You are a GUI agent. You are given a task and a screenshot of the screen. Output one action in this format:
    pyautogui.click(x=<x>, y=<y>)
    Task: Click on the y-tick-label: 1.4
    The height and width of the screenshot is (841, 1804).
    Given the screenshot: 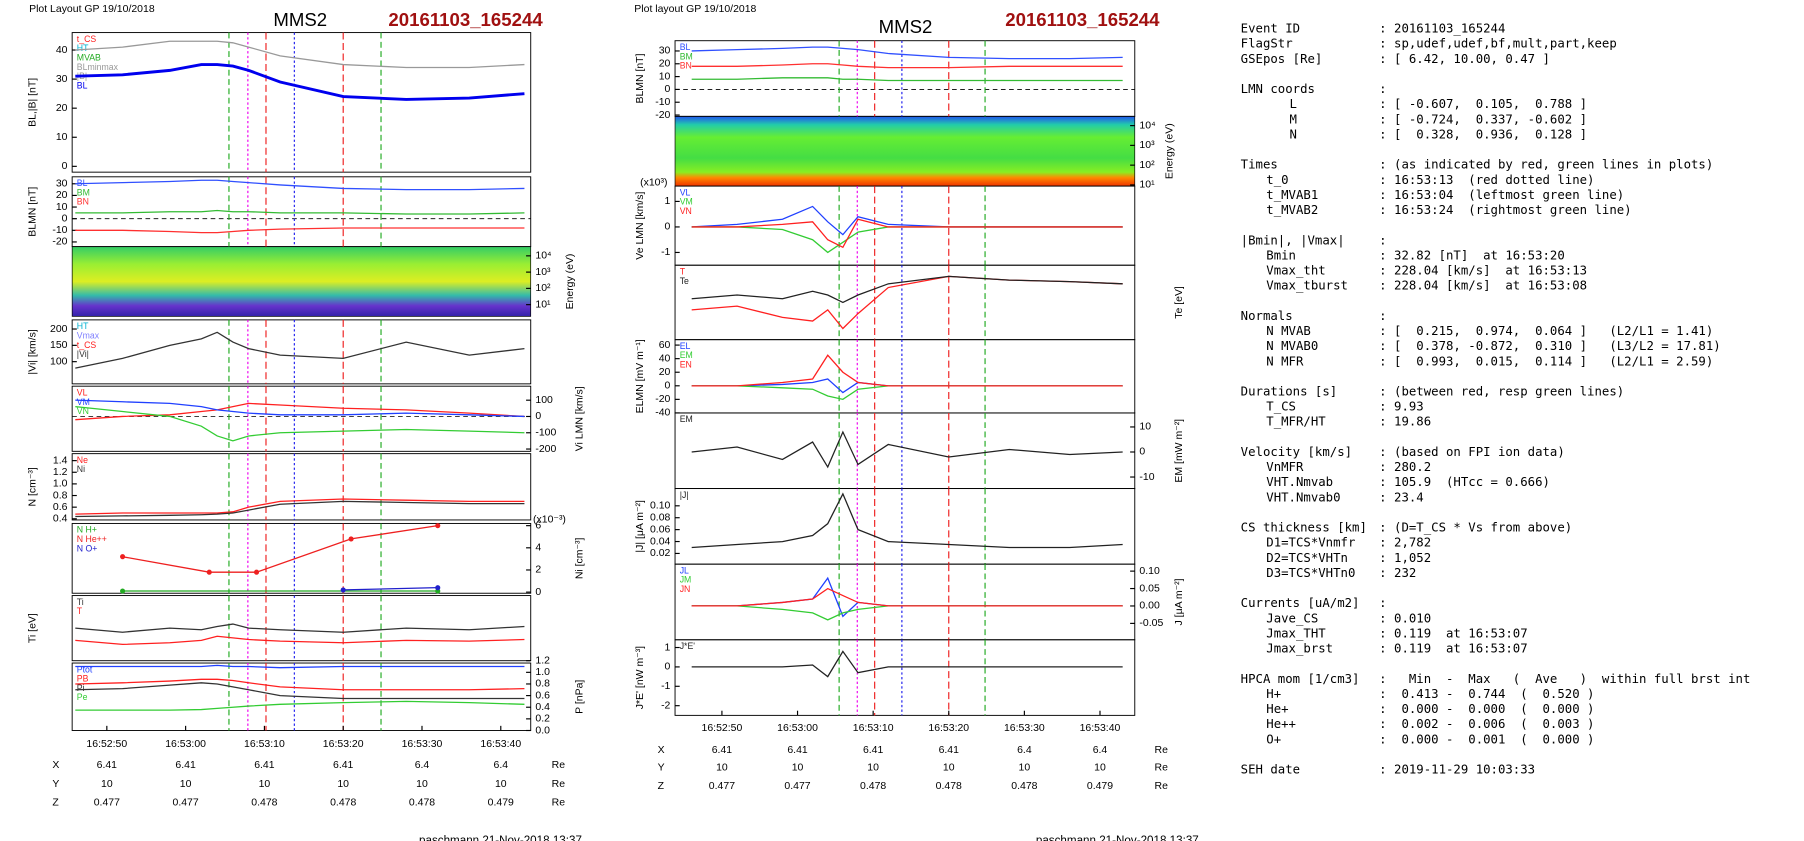 What is the action you would take?
    pyautogui.click(x=60, y=460)
    